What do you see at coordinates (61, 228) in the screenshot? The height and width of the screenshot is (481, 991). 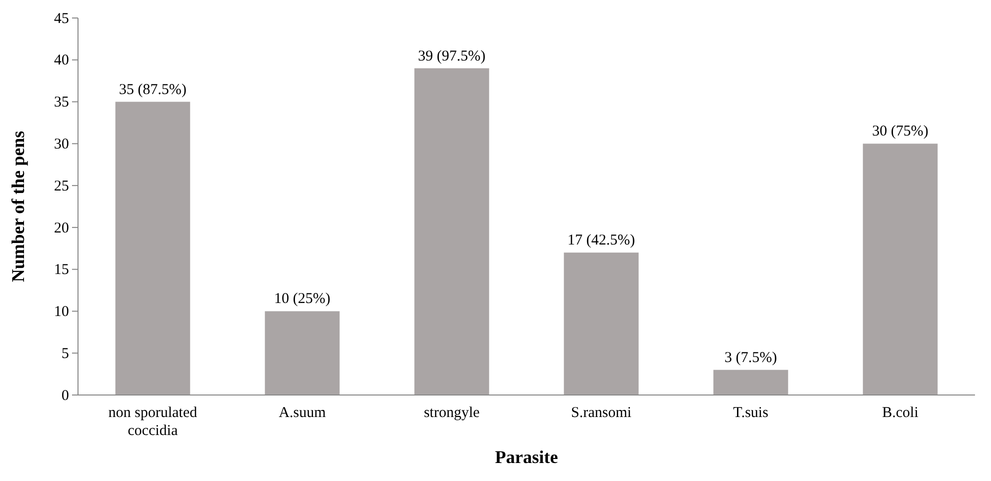 I see `y-tick-label: 20` at bounding box center [61, 228].